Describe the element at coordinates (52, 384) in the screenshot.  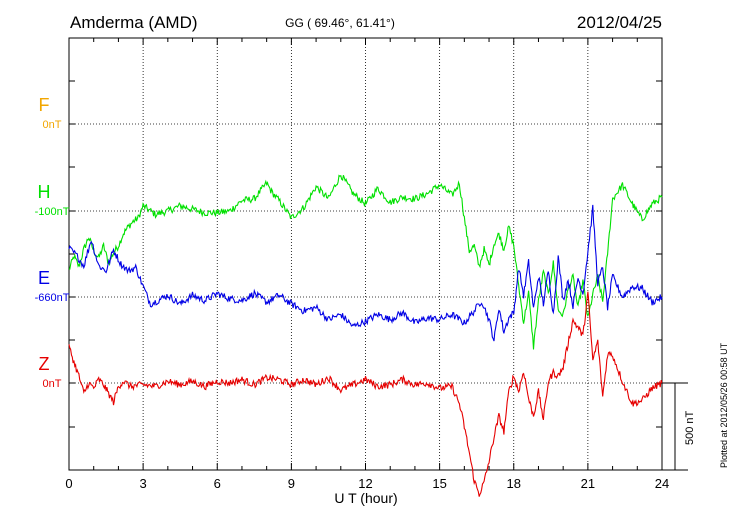
I see `series-baseline-z: 0nT` at that location.